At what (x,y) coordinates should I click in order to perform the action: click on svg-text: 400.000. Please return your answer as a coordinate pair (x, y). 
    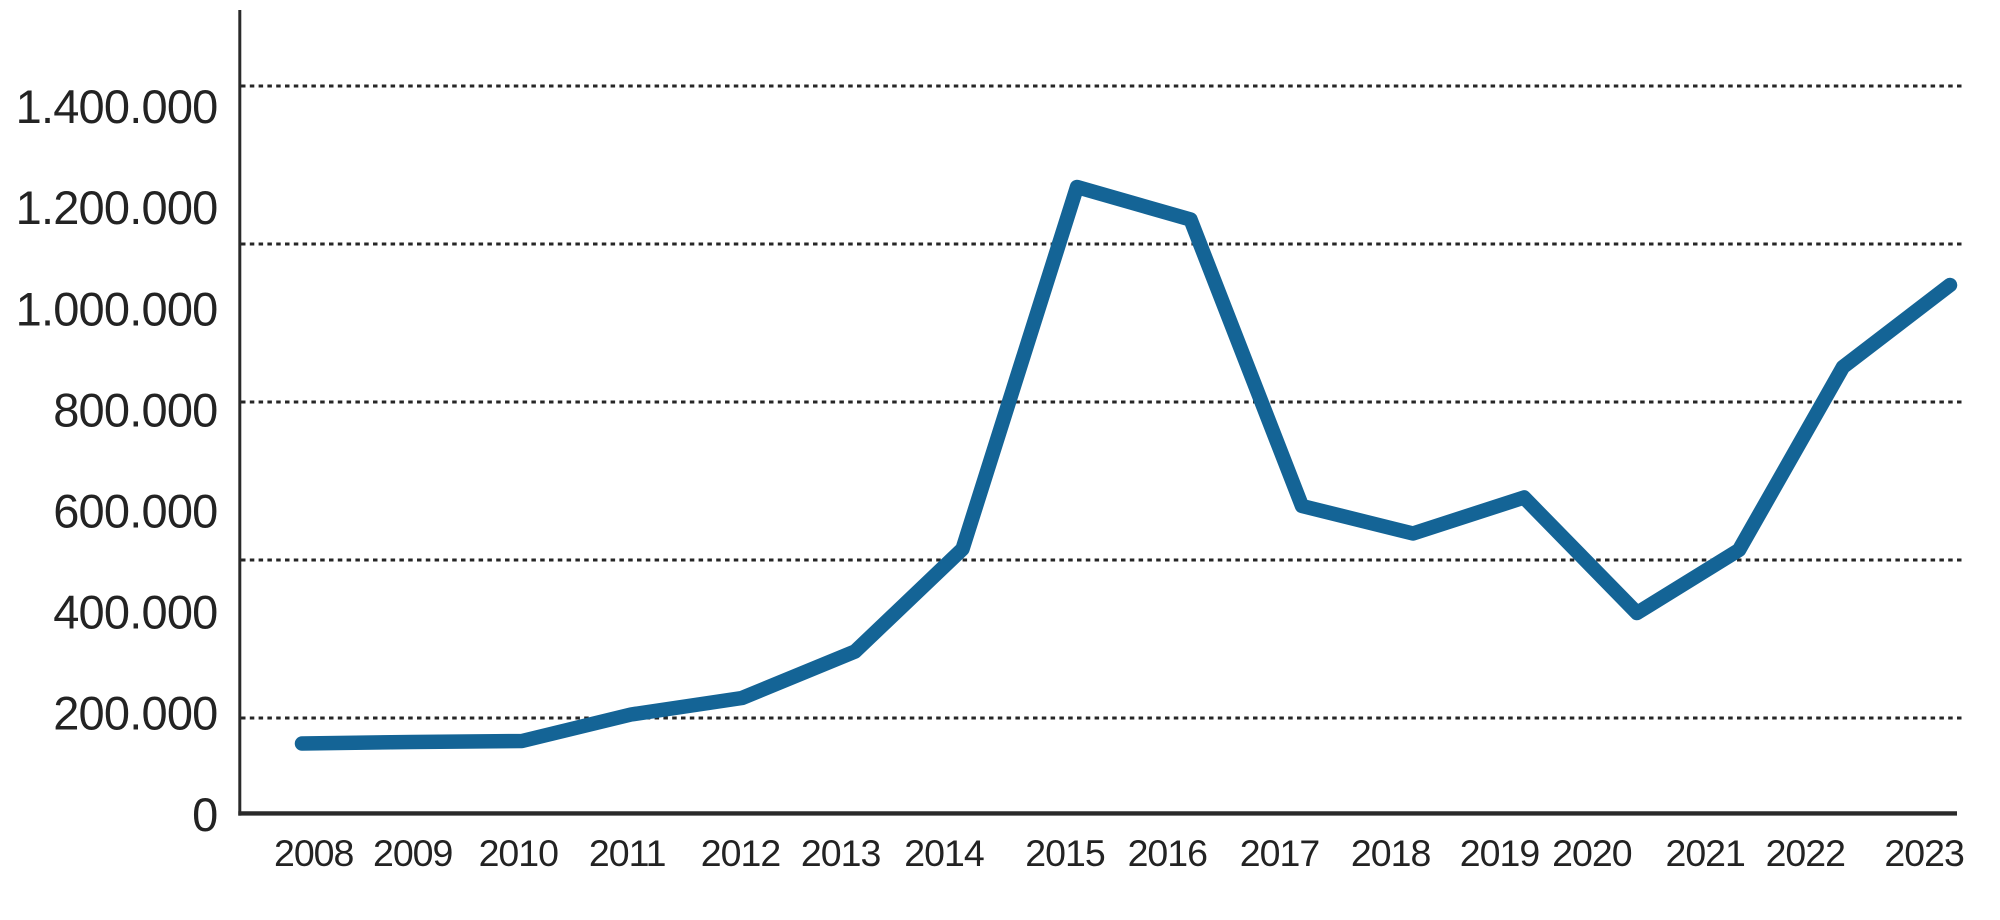
    Looking at the image, I should click on (135, 612).